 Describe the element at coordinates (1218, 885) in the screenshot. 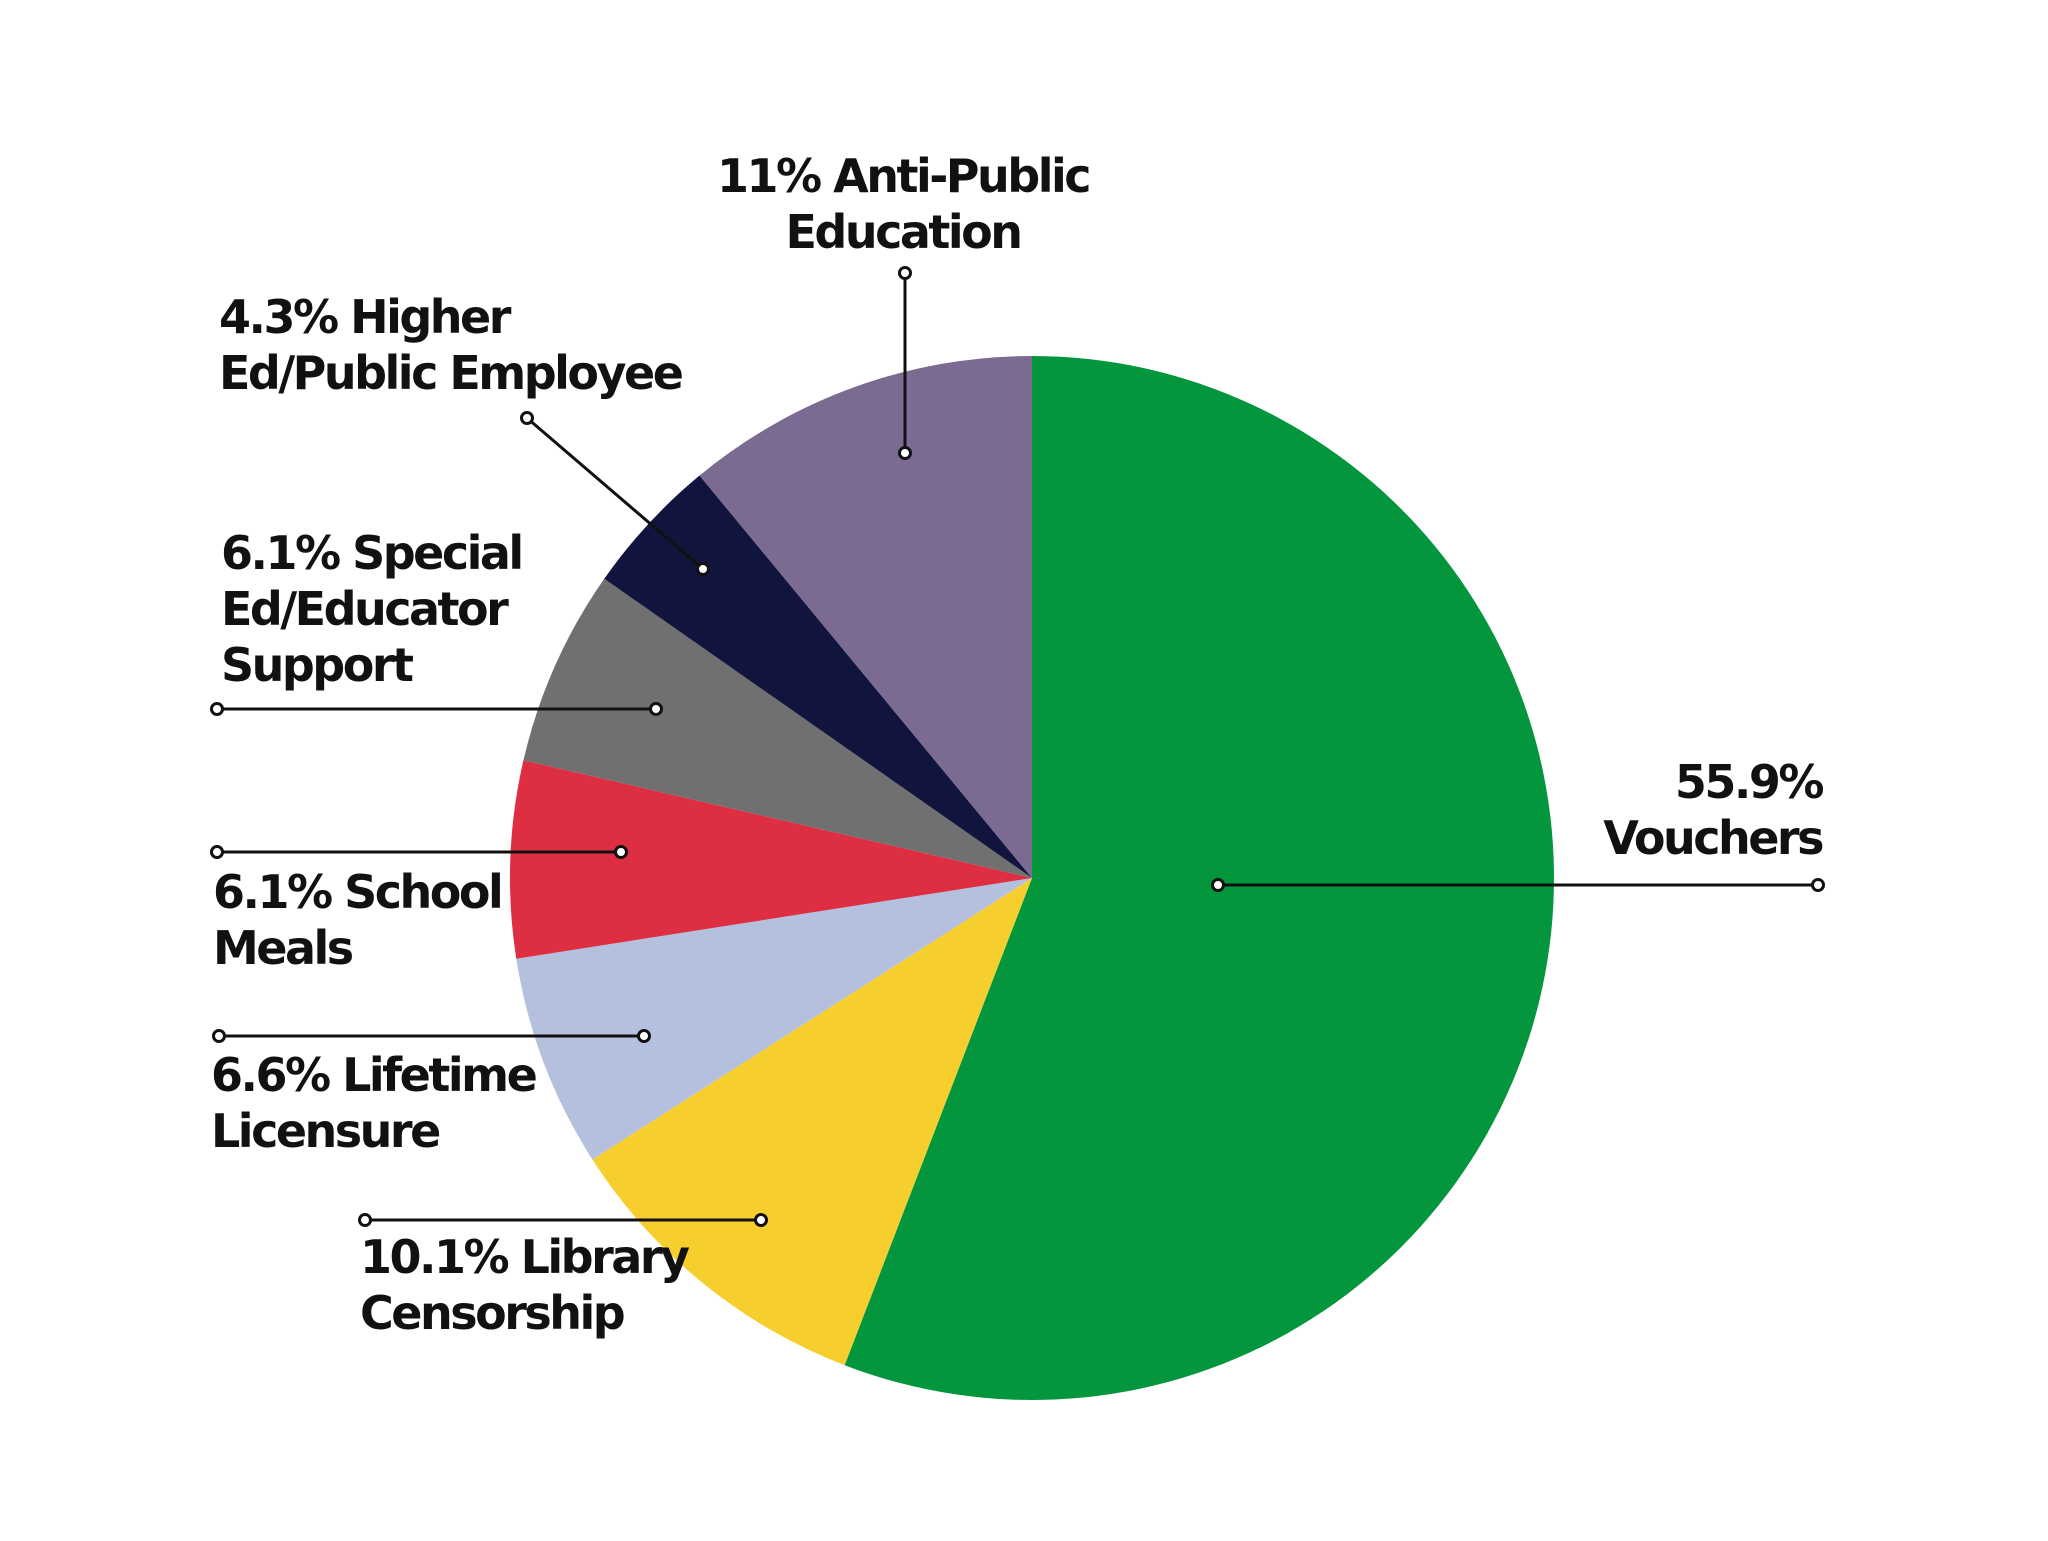

I see `leader-dot-vouchers-start` at that location.